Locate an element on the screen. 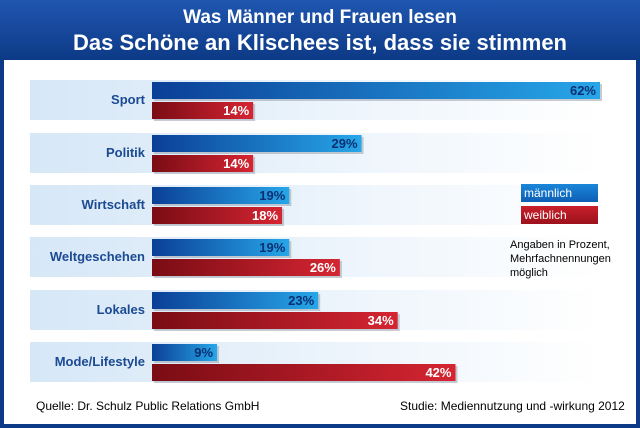 The height and width of the screenshot is (428, 640). category-label: Politik is located at coordinates (126, 152).